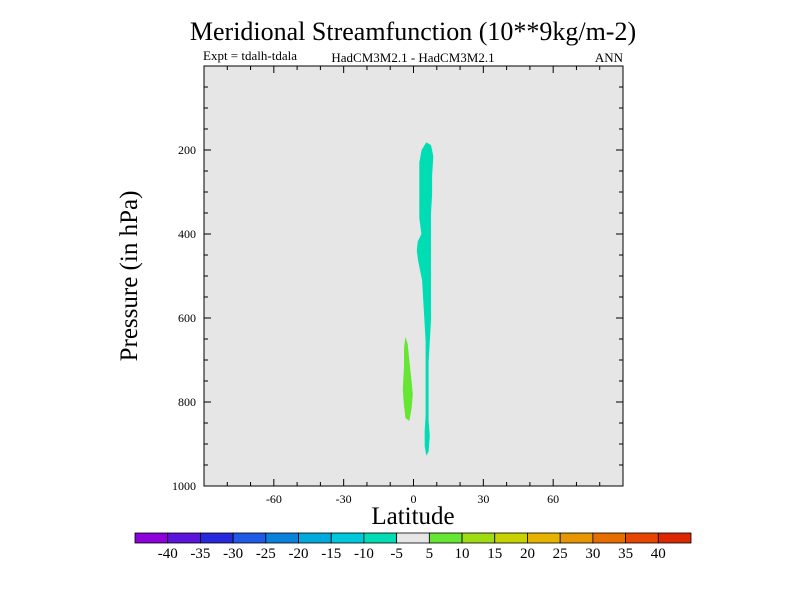  I want to click on positive-cell-region, so click(407, 378).